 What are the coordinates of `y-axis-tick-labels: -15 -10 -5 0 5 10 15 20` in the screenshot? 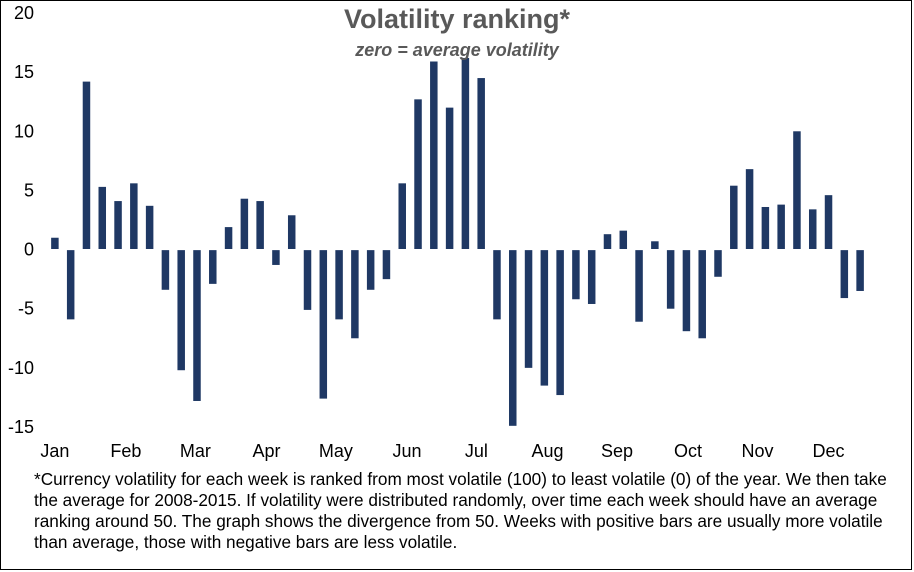 It's located at (21, 220).